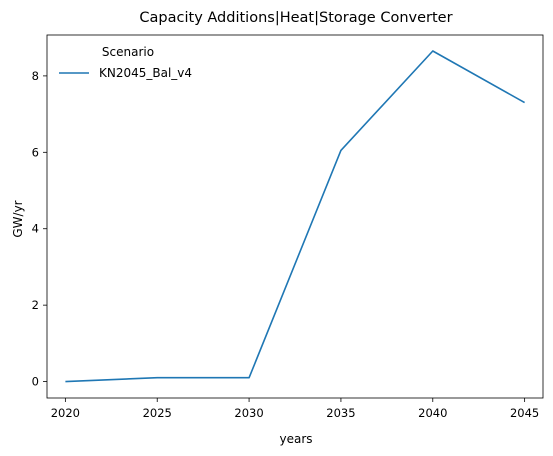  I want to click on x-axis-label: years, so click(295, 439).